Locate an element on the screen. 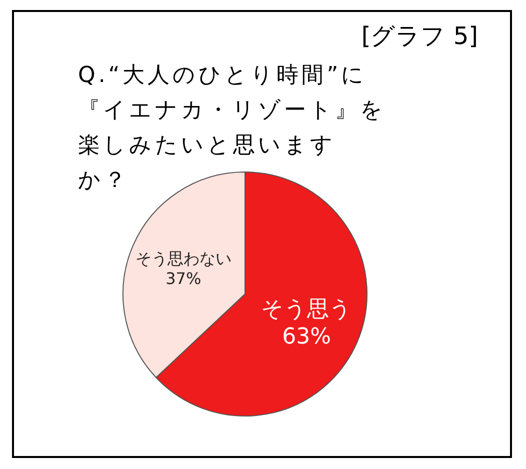  text: [グラフ 5] is located at coordinates (419, 36).